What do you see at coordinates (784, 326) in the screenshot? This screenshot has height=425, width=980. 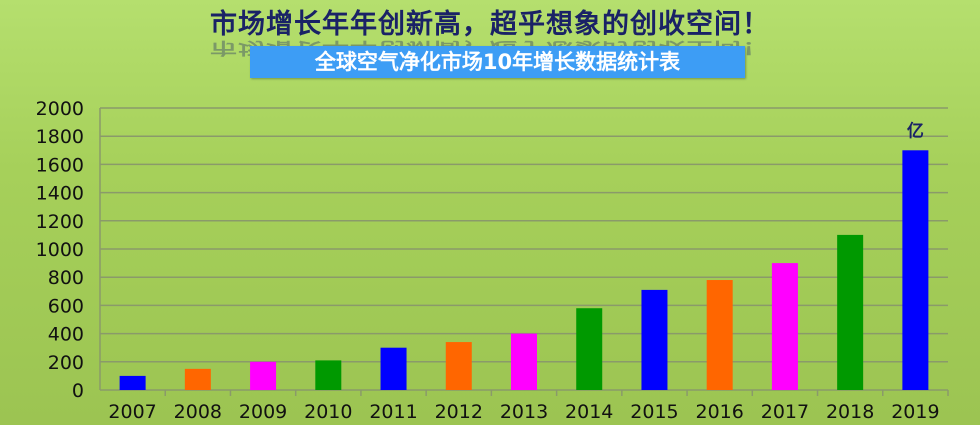 I see `bar-2017` at bounding box center [784, 326].